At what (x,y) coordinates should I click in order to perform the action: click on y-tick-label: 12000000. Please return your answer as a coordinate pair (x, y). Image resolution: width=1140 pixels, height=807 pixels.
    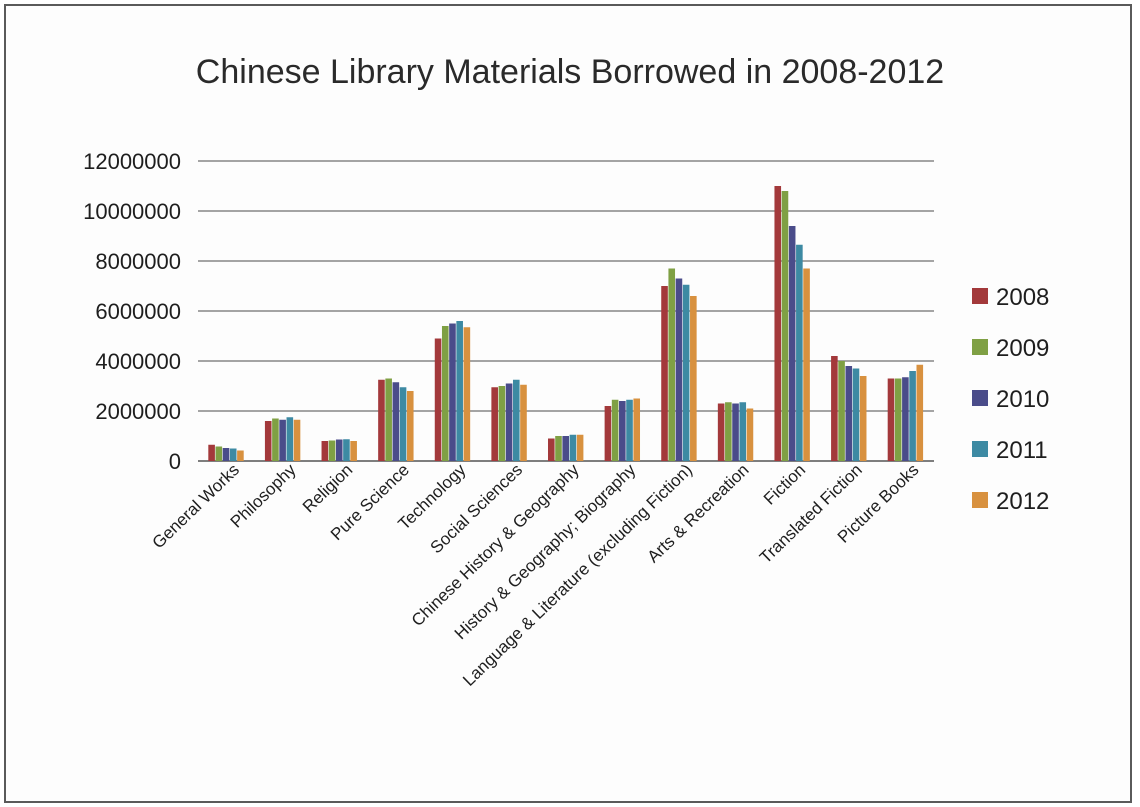
    Looking at the image, I should click on (132, 161).